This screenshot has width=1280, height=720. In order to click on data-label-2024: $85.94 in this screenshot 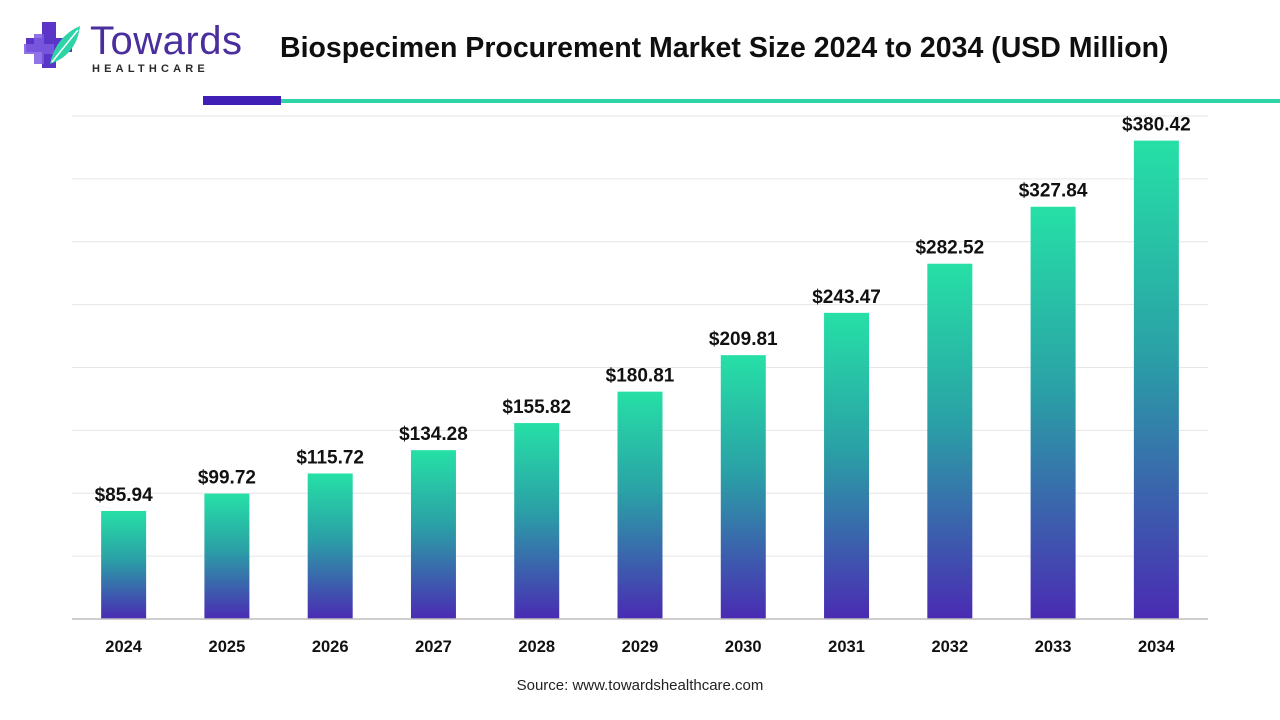, I will do `click(124, 495)`.